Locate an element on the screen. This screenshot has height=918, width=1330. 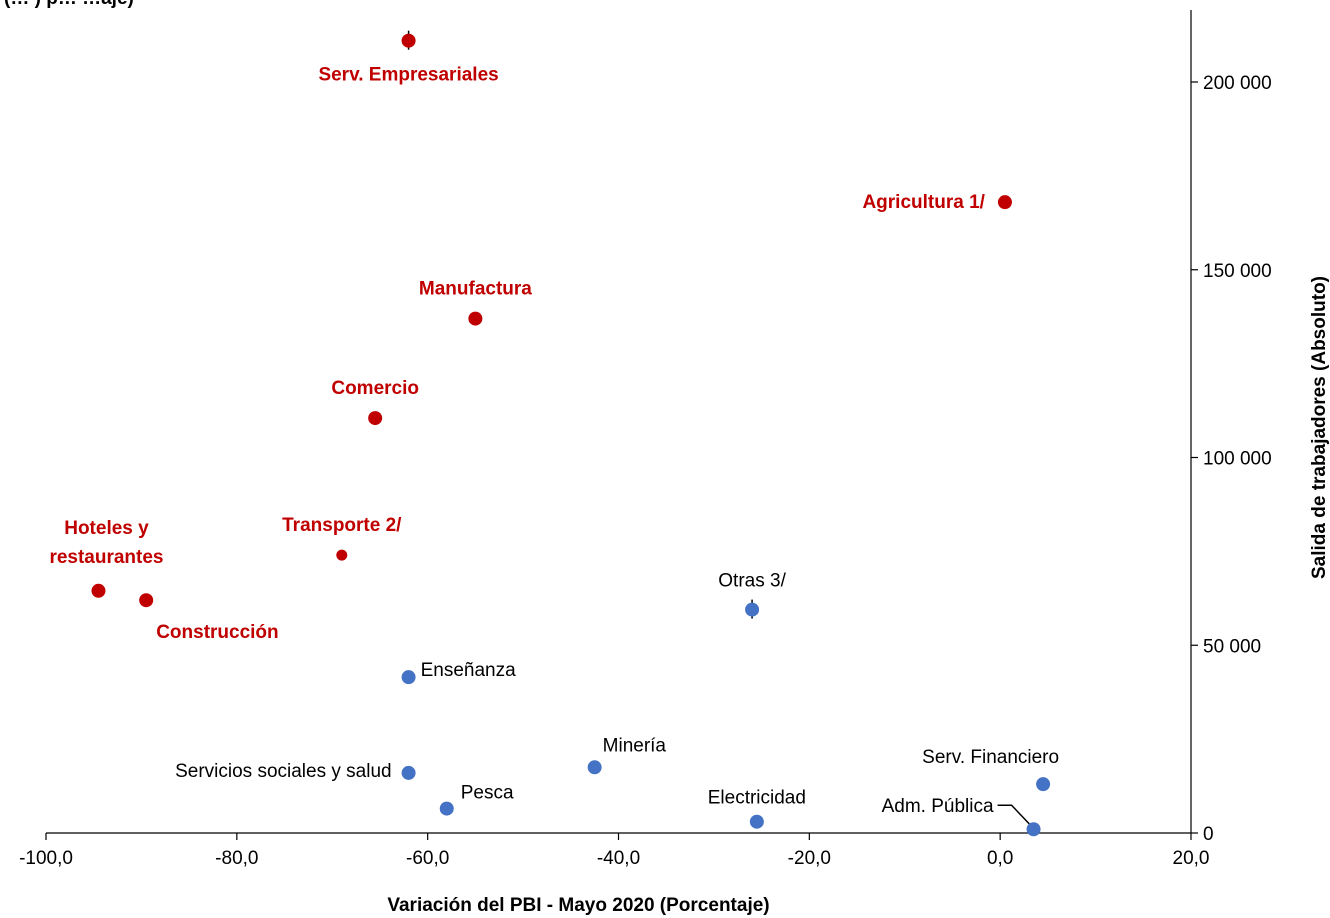
data-label: Servicios sociales y salud is located at coordinates (283, 771).